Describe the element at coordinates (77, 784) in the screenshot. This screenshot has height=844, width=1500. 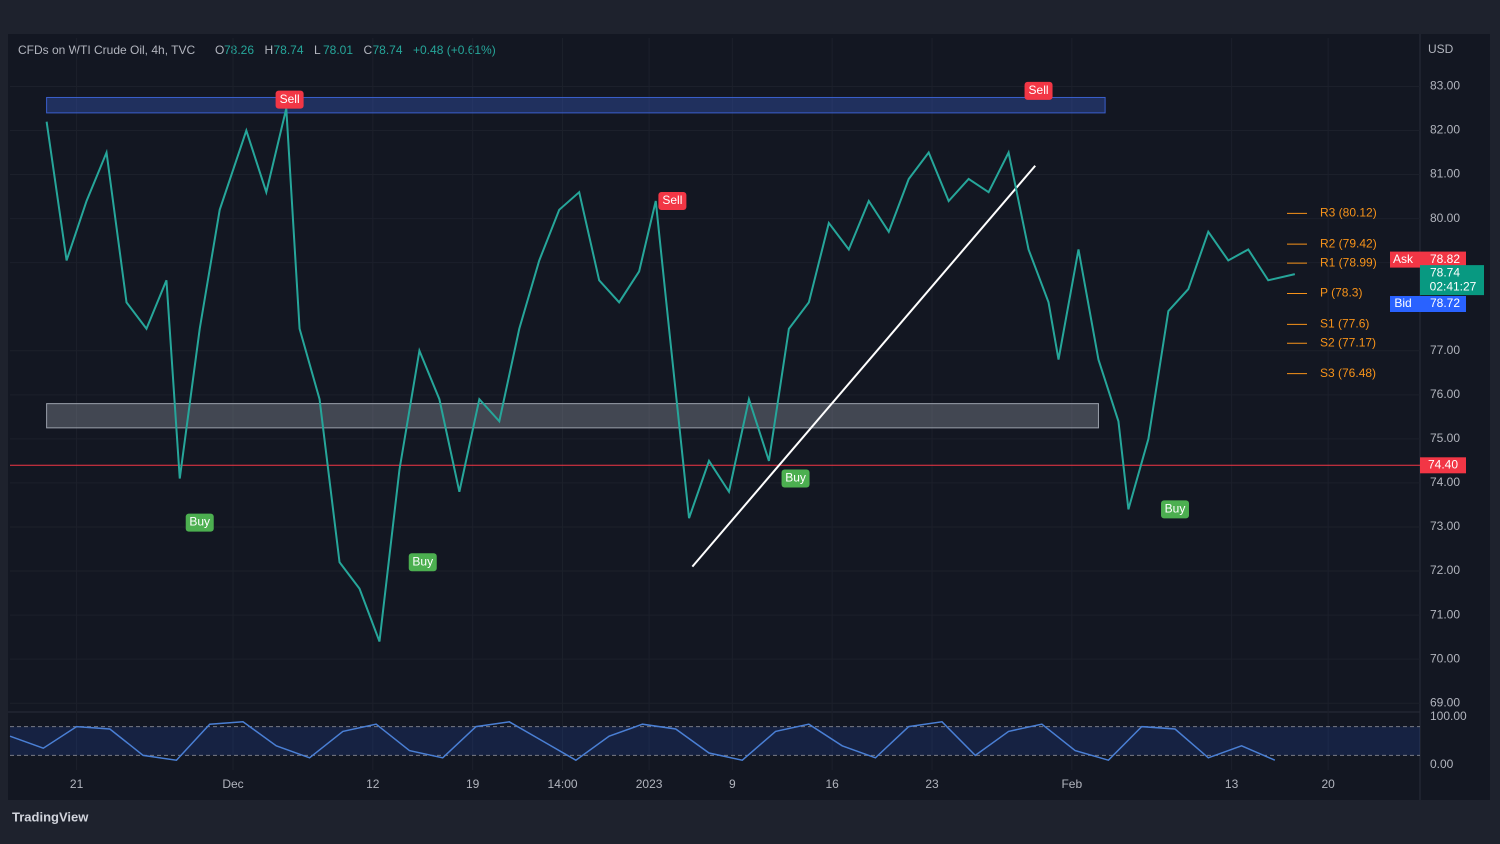
I see `x-tick-label: 21` at that location.